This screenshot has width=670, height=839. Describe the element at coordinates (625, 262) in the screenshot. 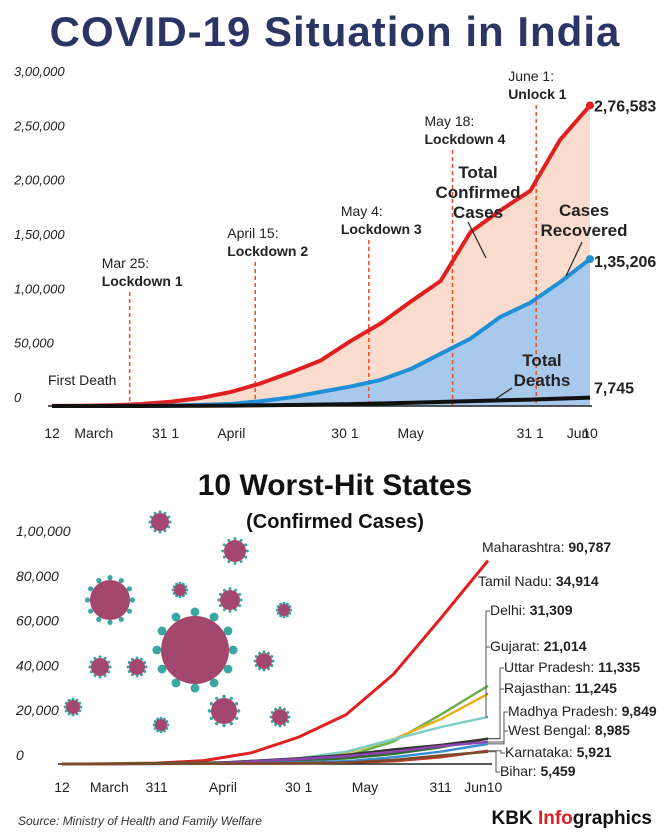

I see `recovered-end-value: 1,35,206` at that location.